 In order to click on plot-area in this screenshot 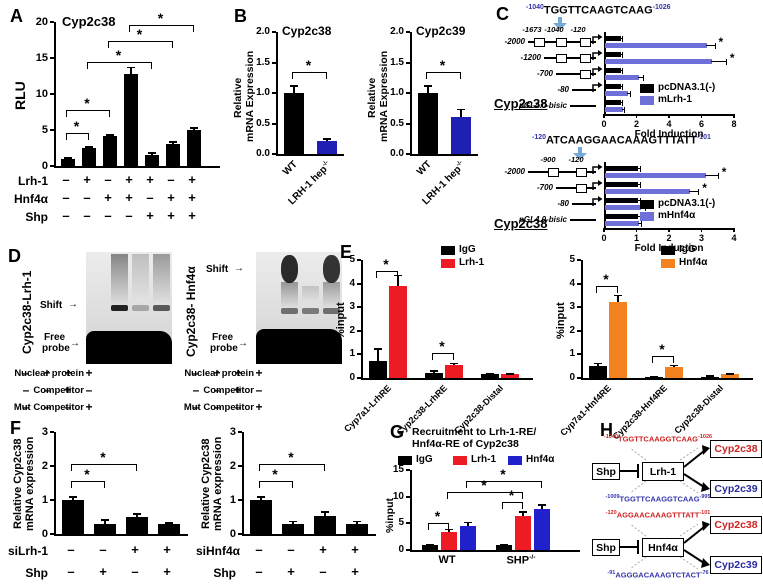, I will do `click(309, 484)`.